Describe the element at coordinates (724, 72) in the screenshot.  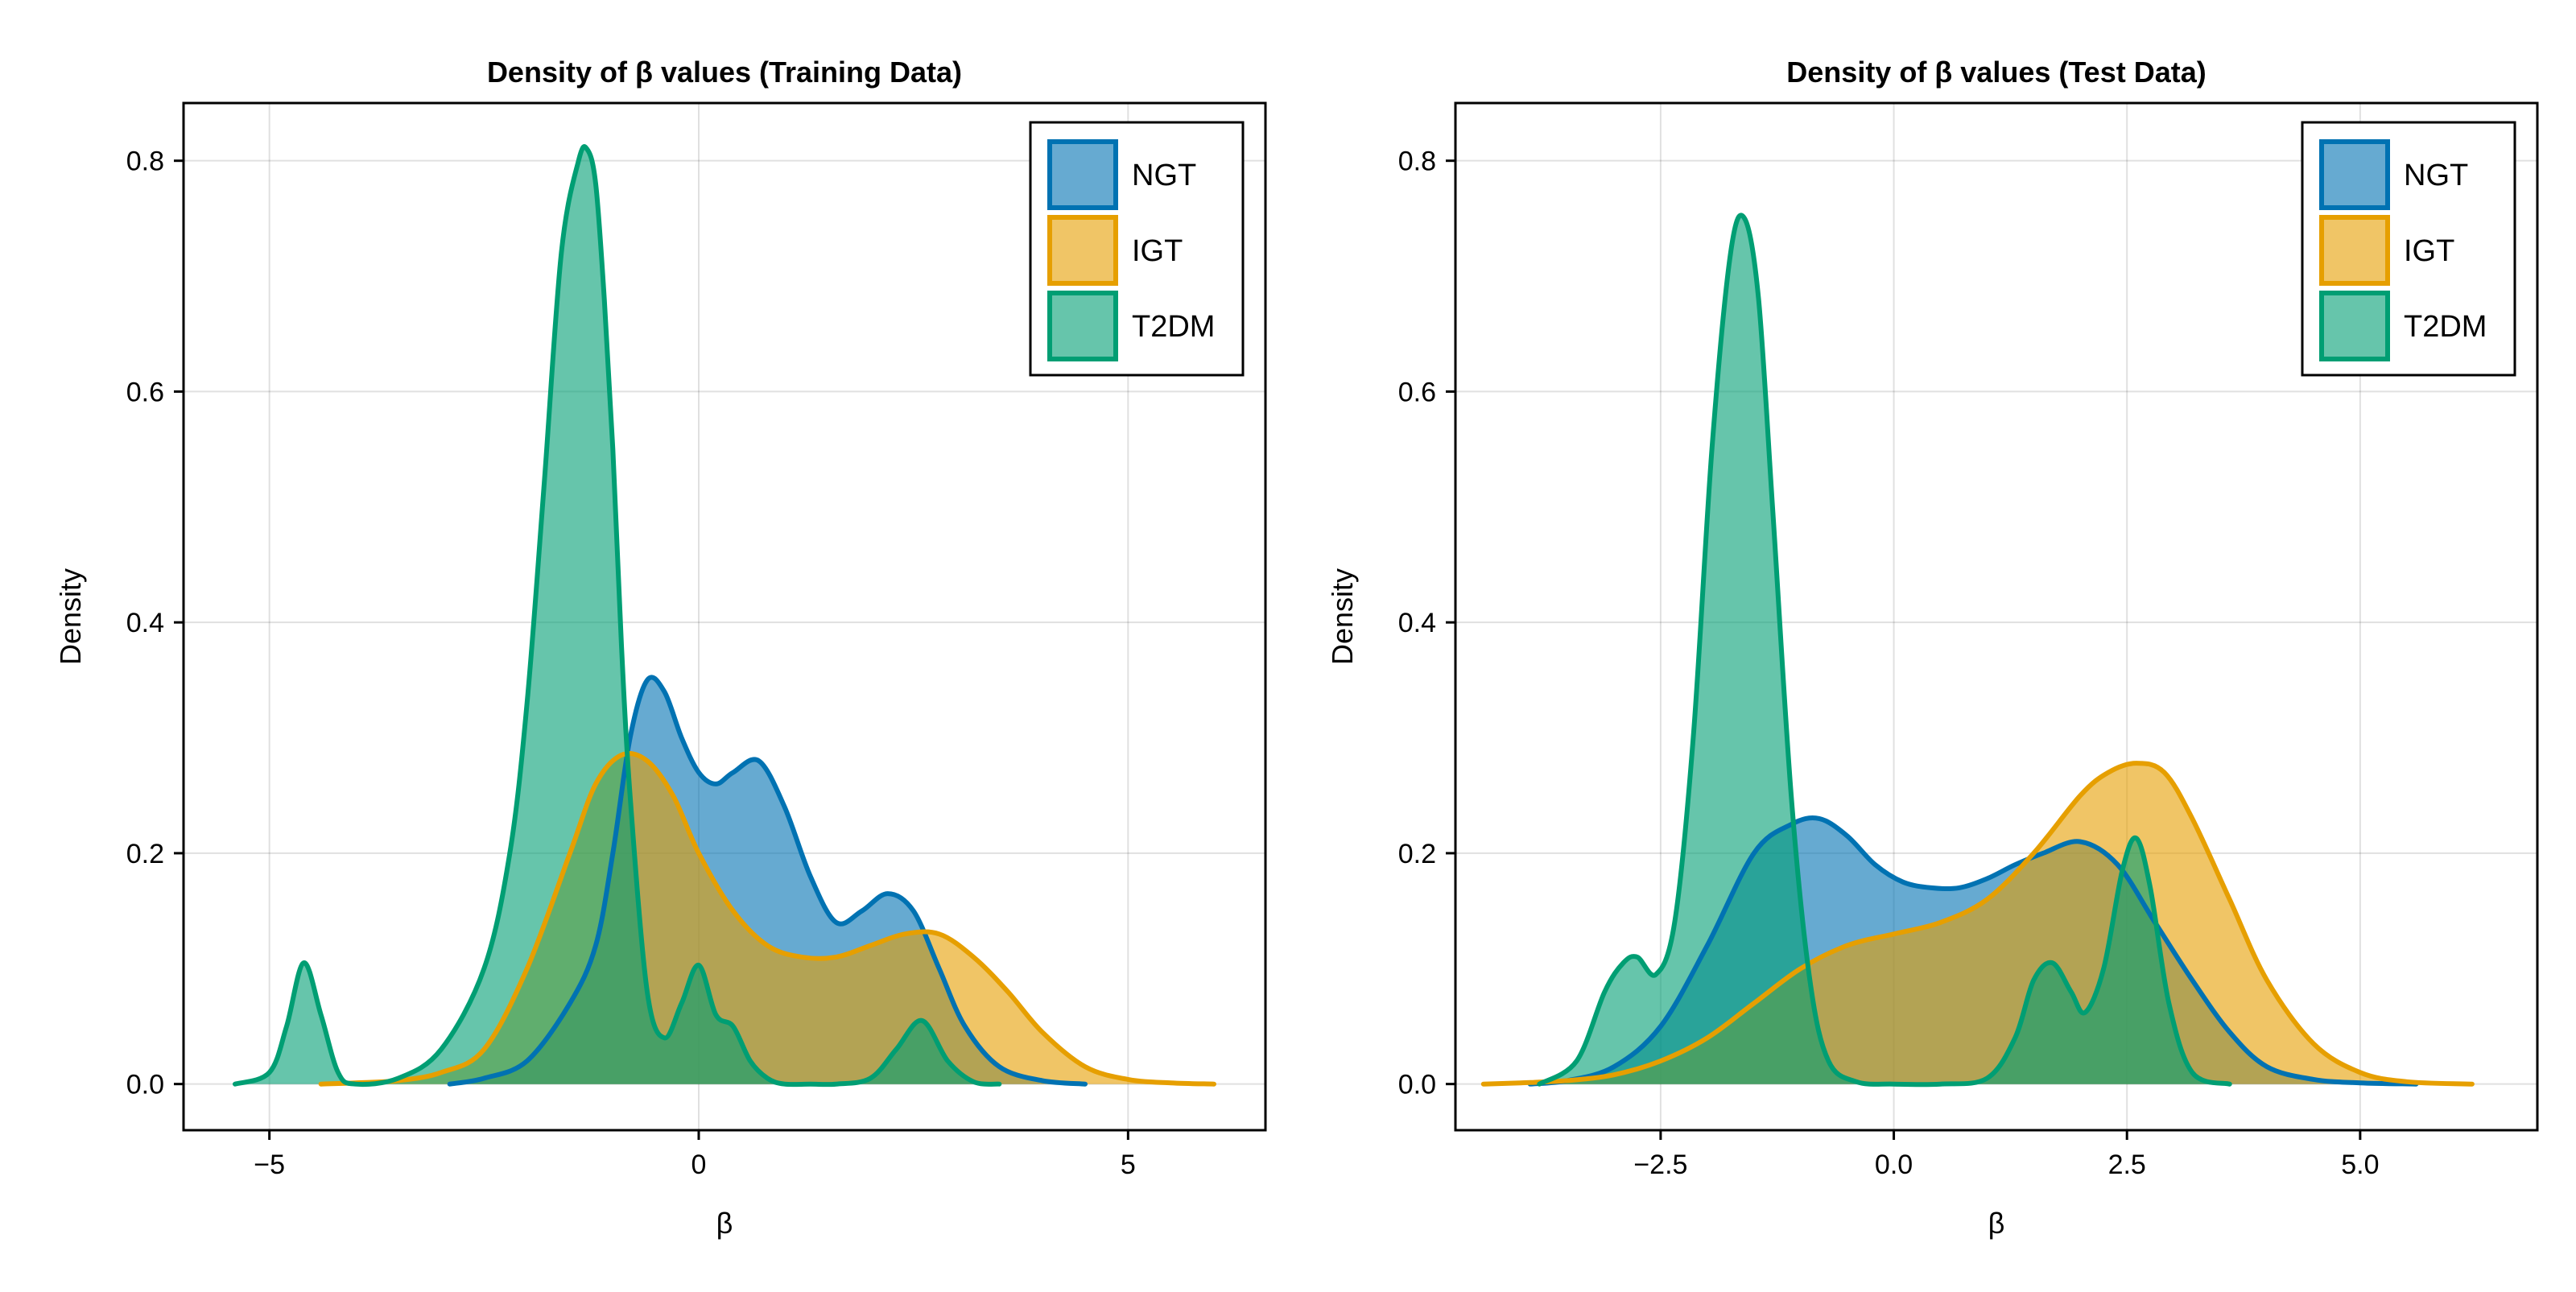
I see `chart-title: Density of β values (Training Data)` at that location.